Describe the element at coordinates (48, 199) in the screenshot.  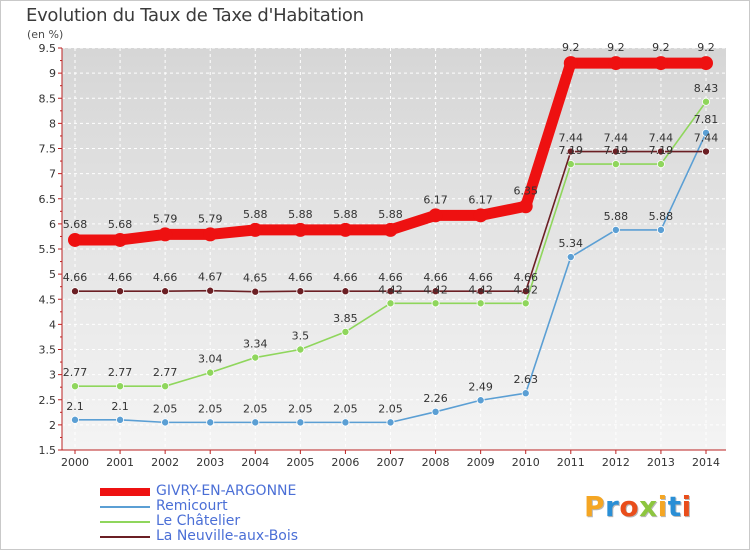
I see `y-tick-label: 6.5` at that location.